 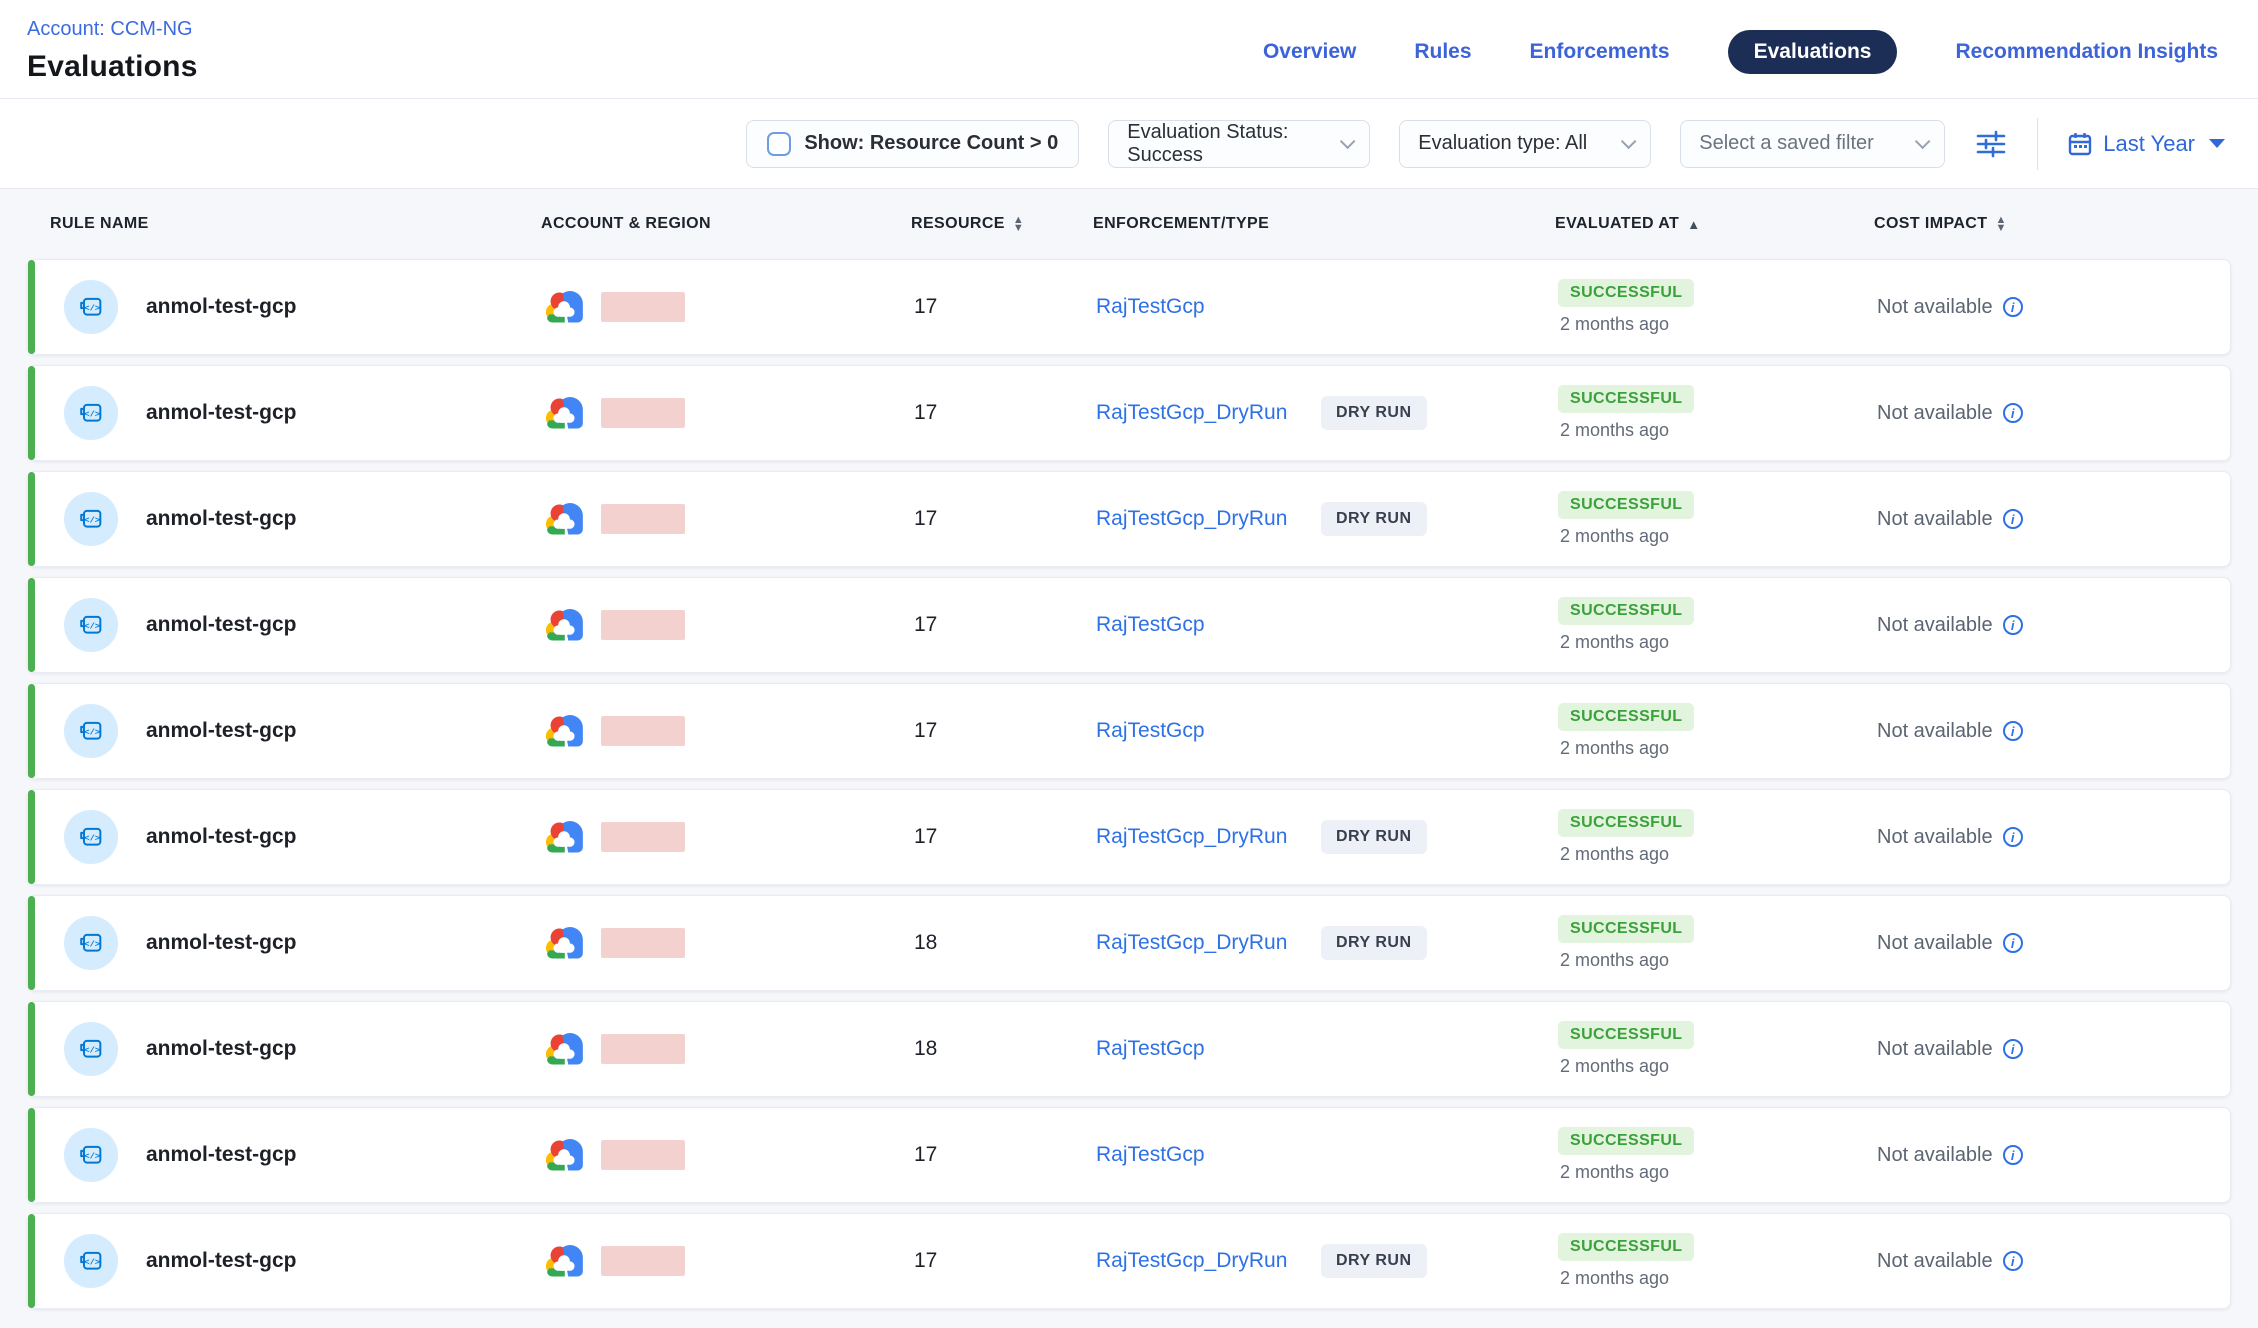 I want to click on resource-count-checkbox, so click(x=779, y=143).